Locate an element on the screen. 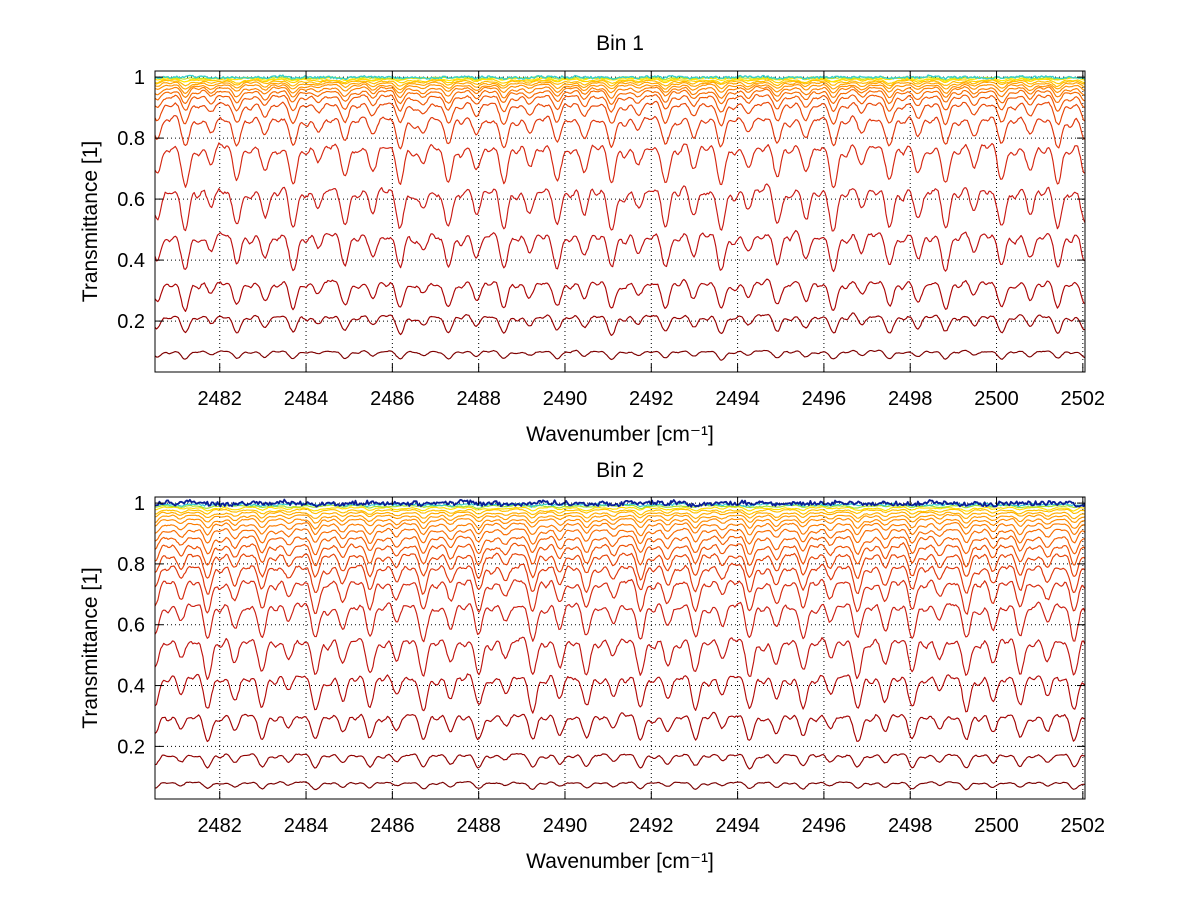 The height and width of the screenshot is (901, 1200). bin1-title: Bin 1 is located at coordinates (620, 43).